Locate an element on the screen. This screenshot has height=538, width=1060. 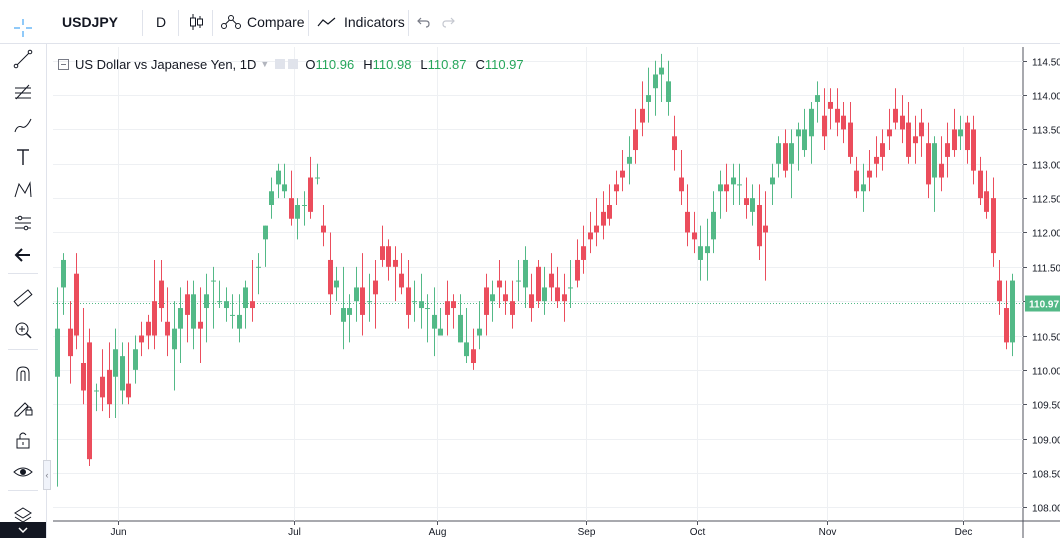
legend-dropdown-icon: ▼ is located at coordinates (265, 64).